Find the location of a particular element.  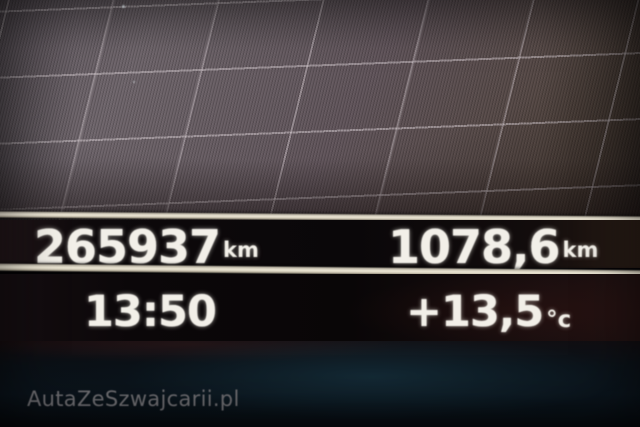

odometer-reading: 265937 km is located at coordinates (146, 246).